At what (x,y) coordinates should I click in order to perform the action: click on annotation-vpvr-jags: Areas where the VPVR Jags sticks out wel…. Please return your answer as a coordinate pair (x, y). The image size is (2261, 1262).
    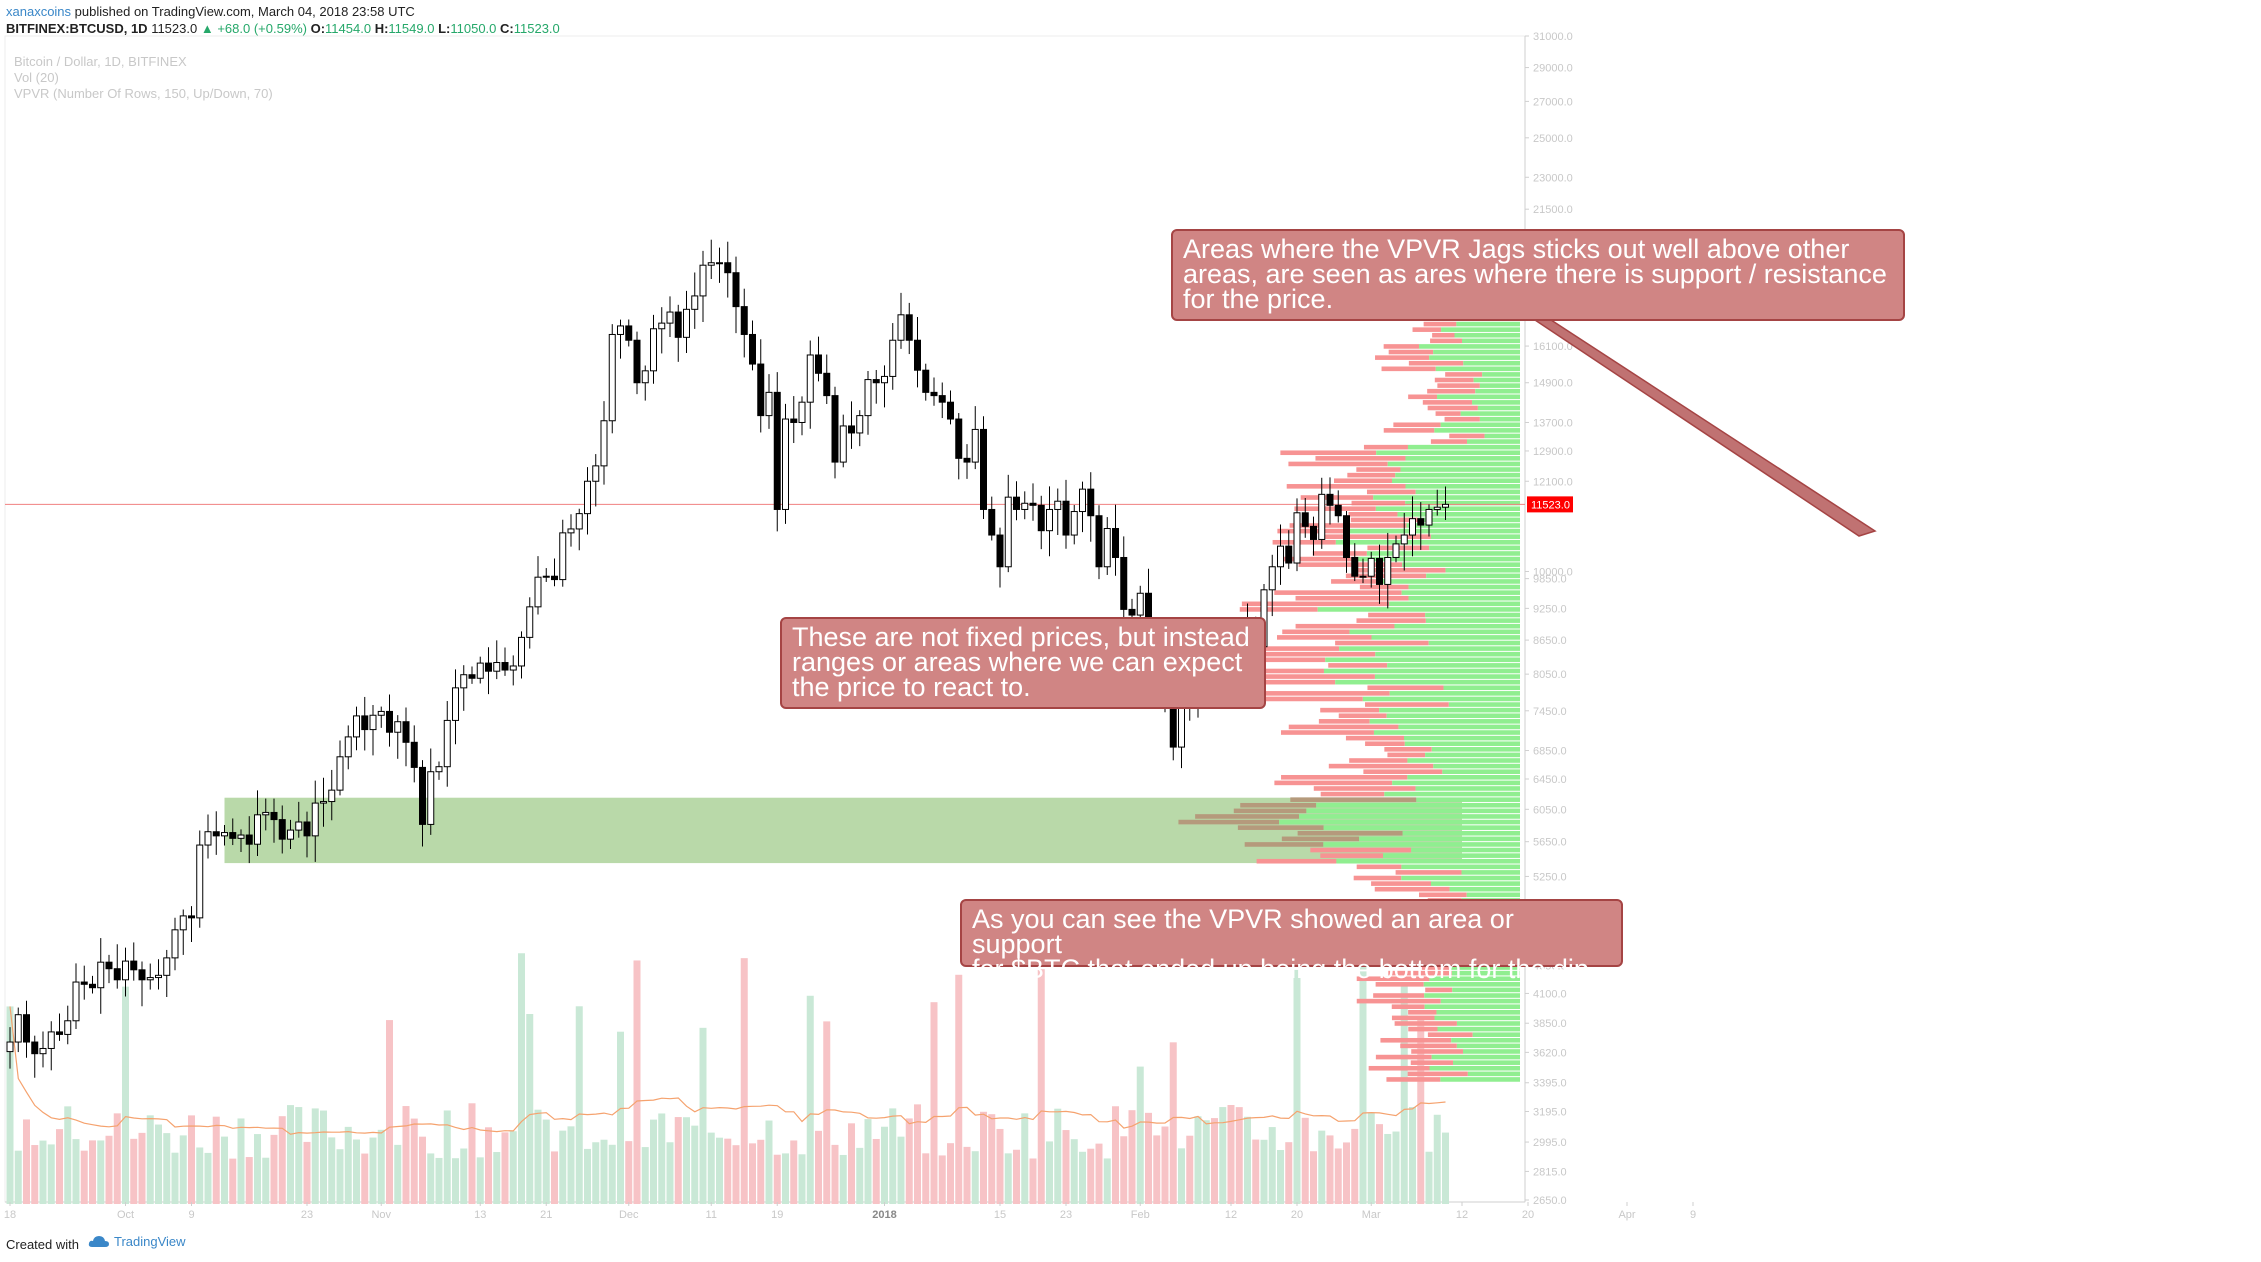
    Looking at the image, I should click on (1538, 275).